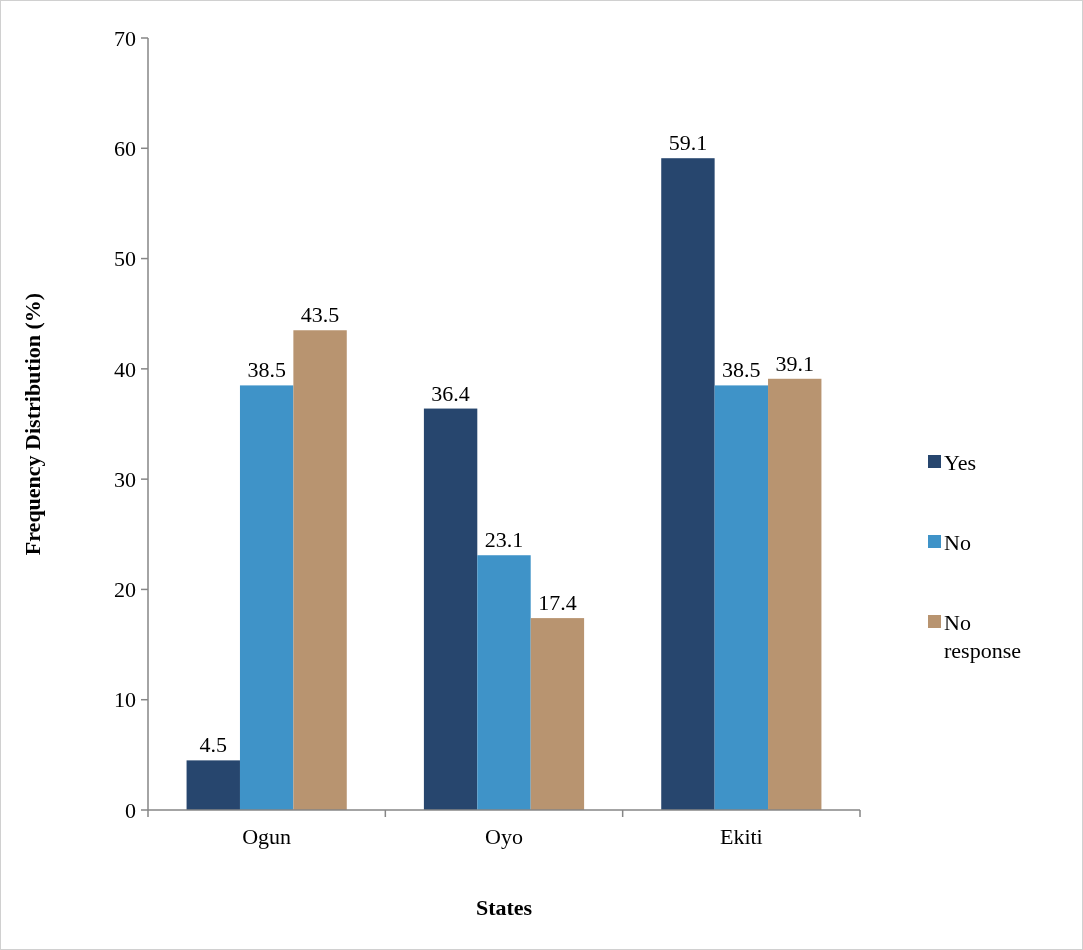  What do you see at coordinates (504, 907) in the screenshot?
I see `x-axis-title: States` at bounding box center [504, 907].